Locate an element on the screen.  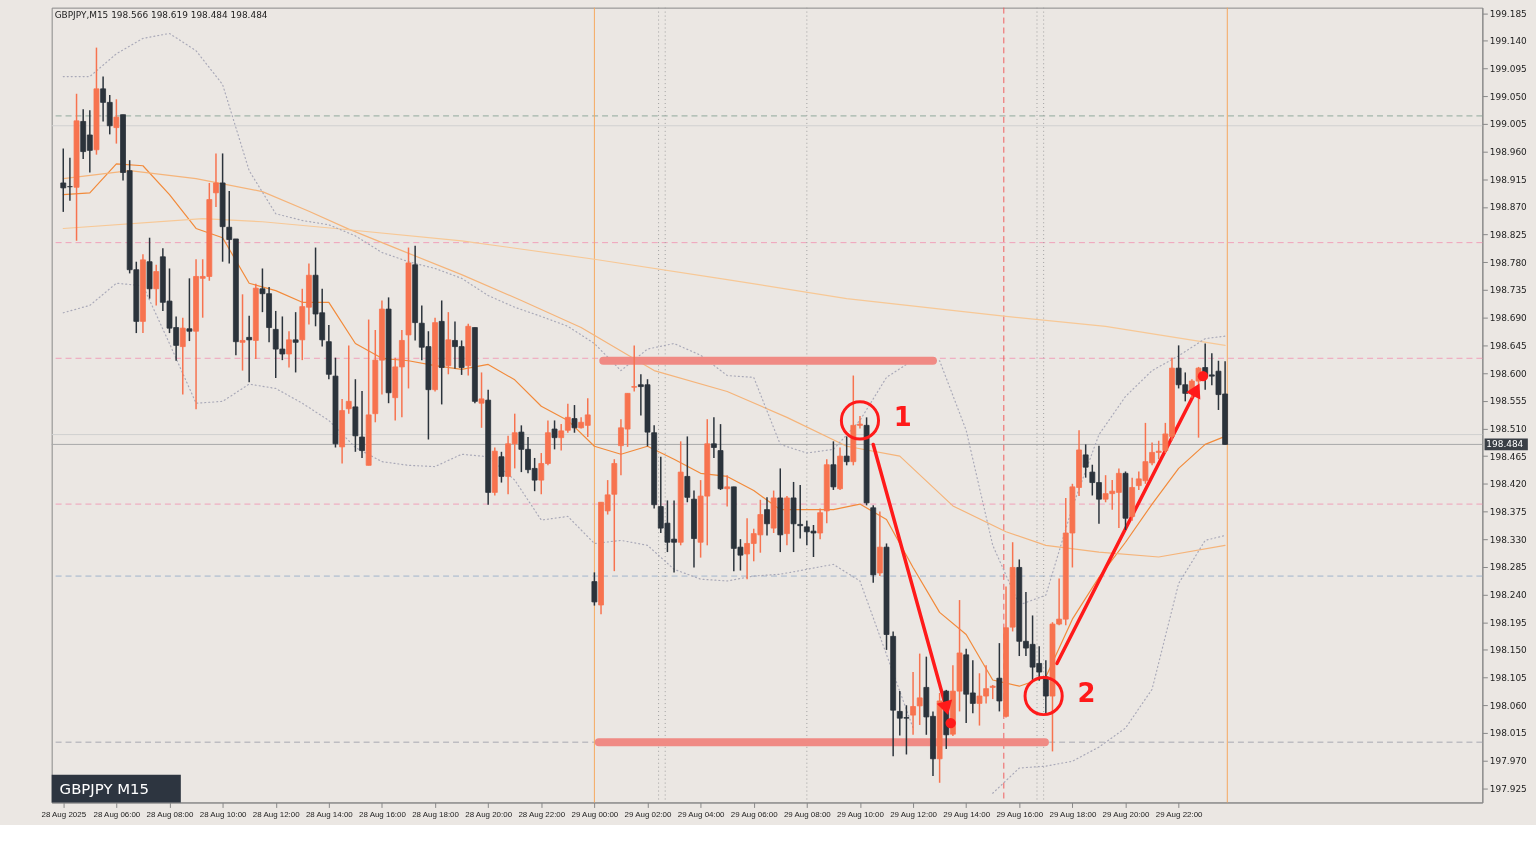
y-tick-label: 198.330 is located at coordinates (1508, 539).